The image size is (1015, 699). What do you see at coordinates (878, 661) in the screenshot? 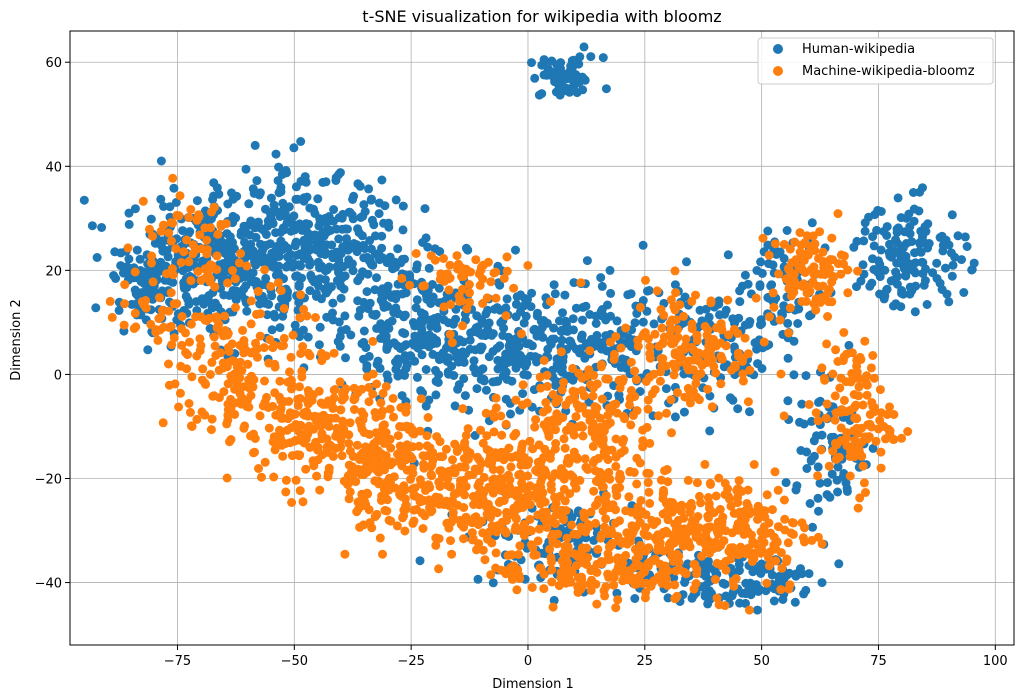
I see `x-tick-label: 75` at bounding box center [878, 661].